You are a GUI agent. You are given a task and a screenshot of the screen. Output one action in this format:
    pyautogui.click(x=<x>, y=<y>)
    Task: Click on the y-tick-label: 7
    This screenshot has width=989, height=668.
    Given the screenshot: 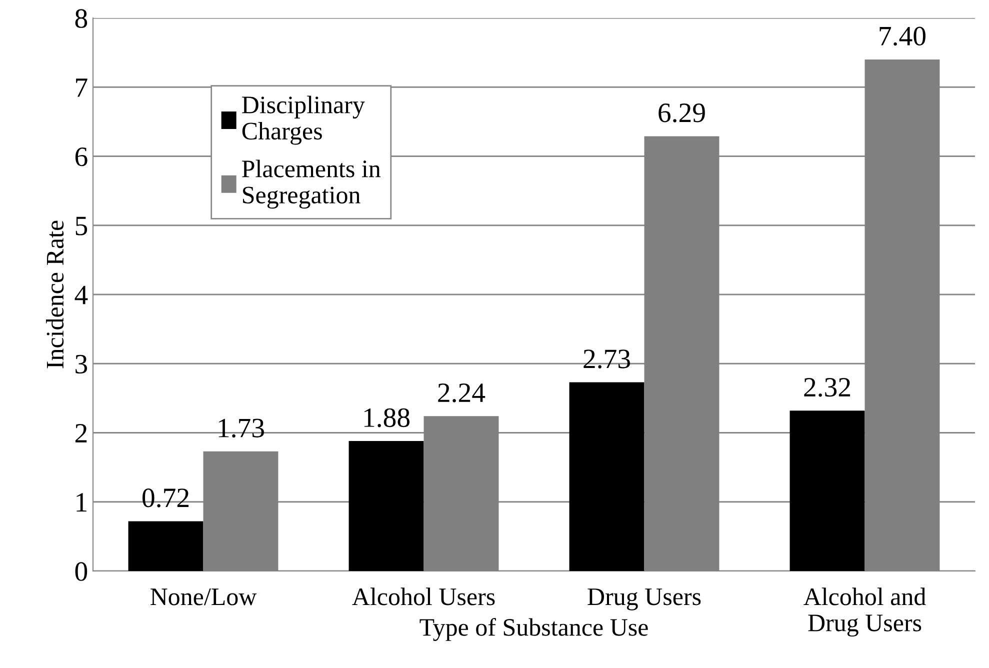 What is the action you would take?
    pyautogui.click(x=82, y=87)
    